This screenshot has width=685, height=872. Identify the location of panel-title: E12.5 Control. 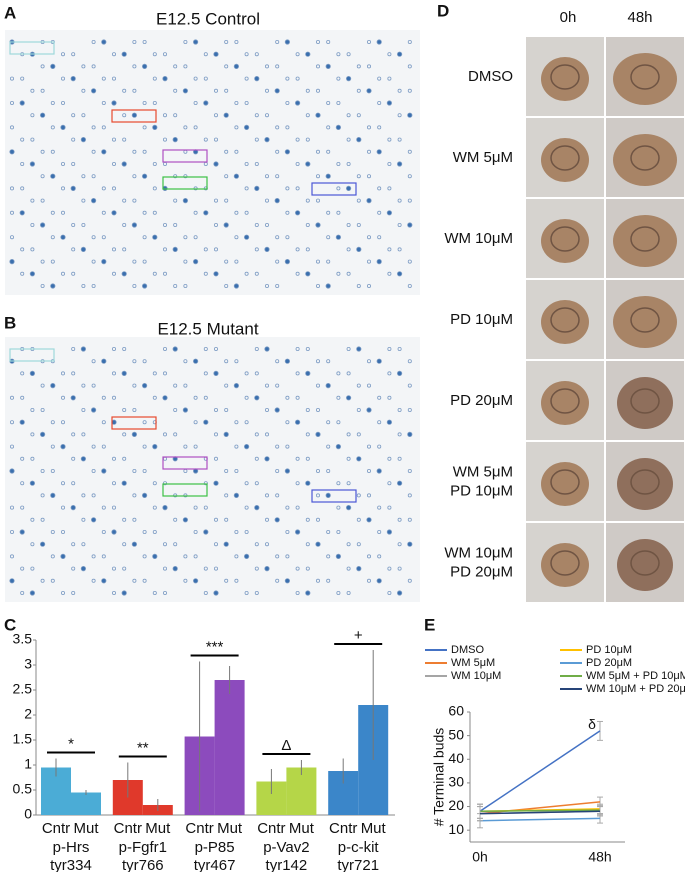
(208, 18).